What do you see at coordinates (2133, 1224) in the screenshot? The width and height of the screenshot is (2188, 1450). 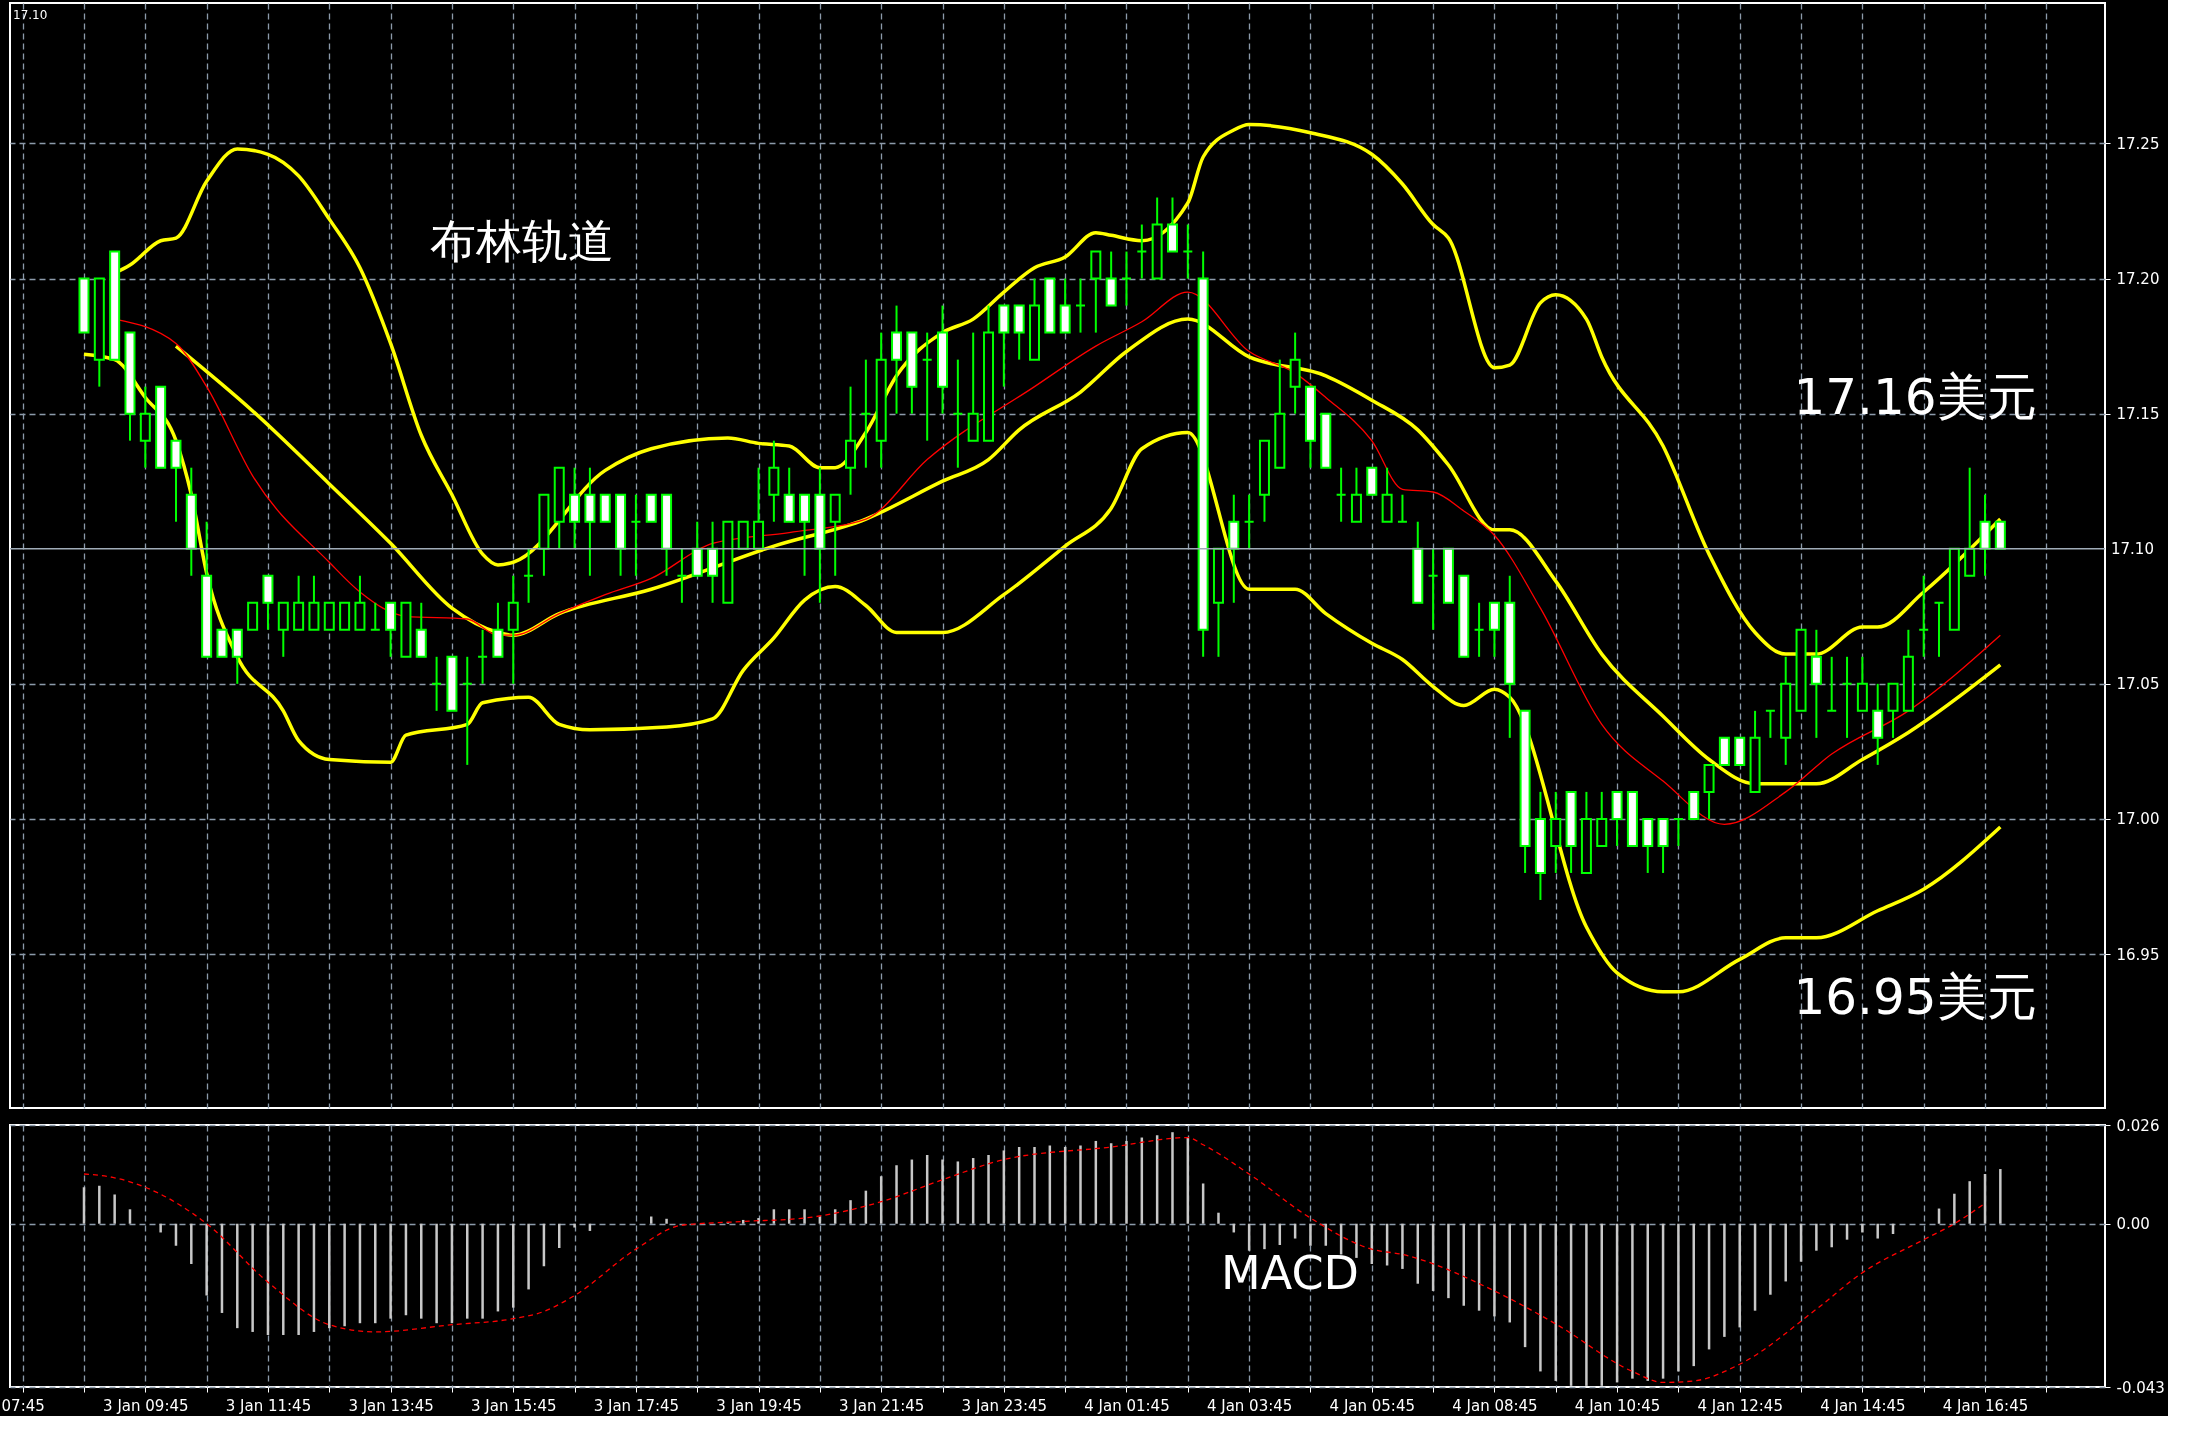 I see `y-tick-label: 0.00` at bounding box center [2133, 1224].